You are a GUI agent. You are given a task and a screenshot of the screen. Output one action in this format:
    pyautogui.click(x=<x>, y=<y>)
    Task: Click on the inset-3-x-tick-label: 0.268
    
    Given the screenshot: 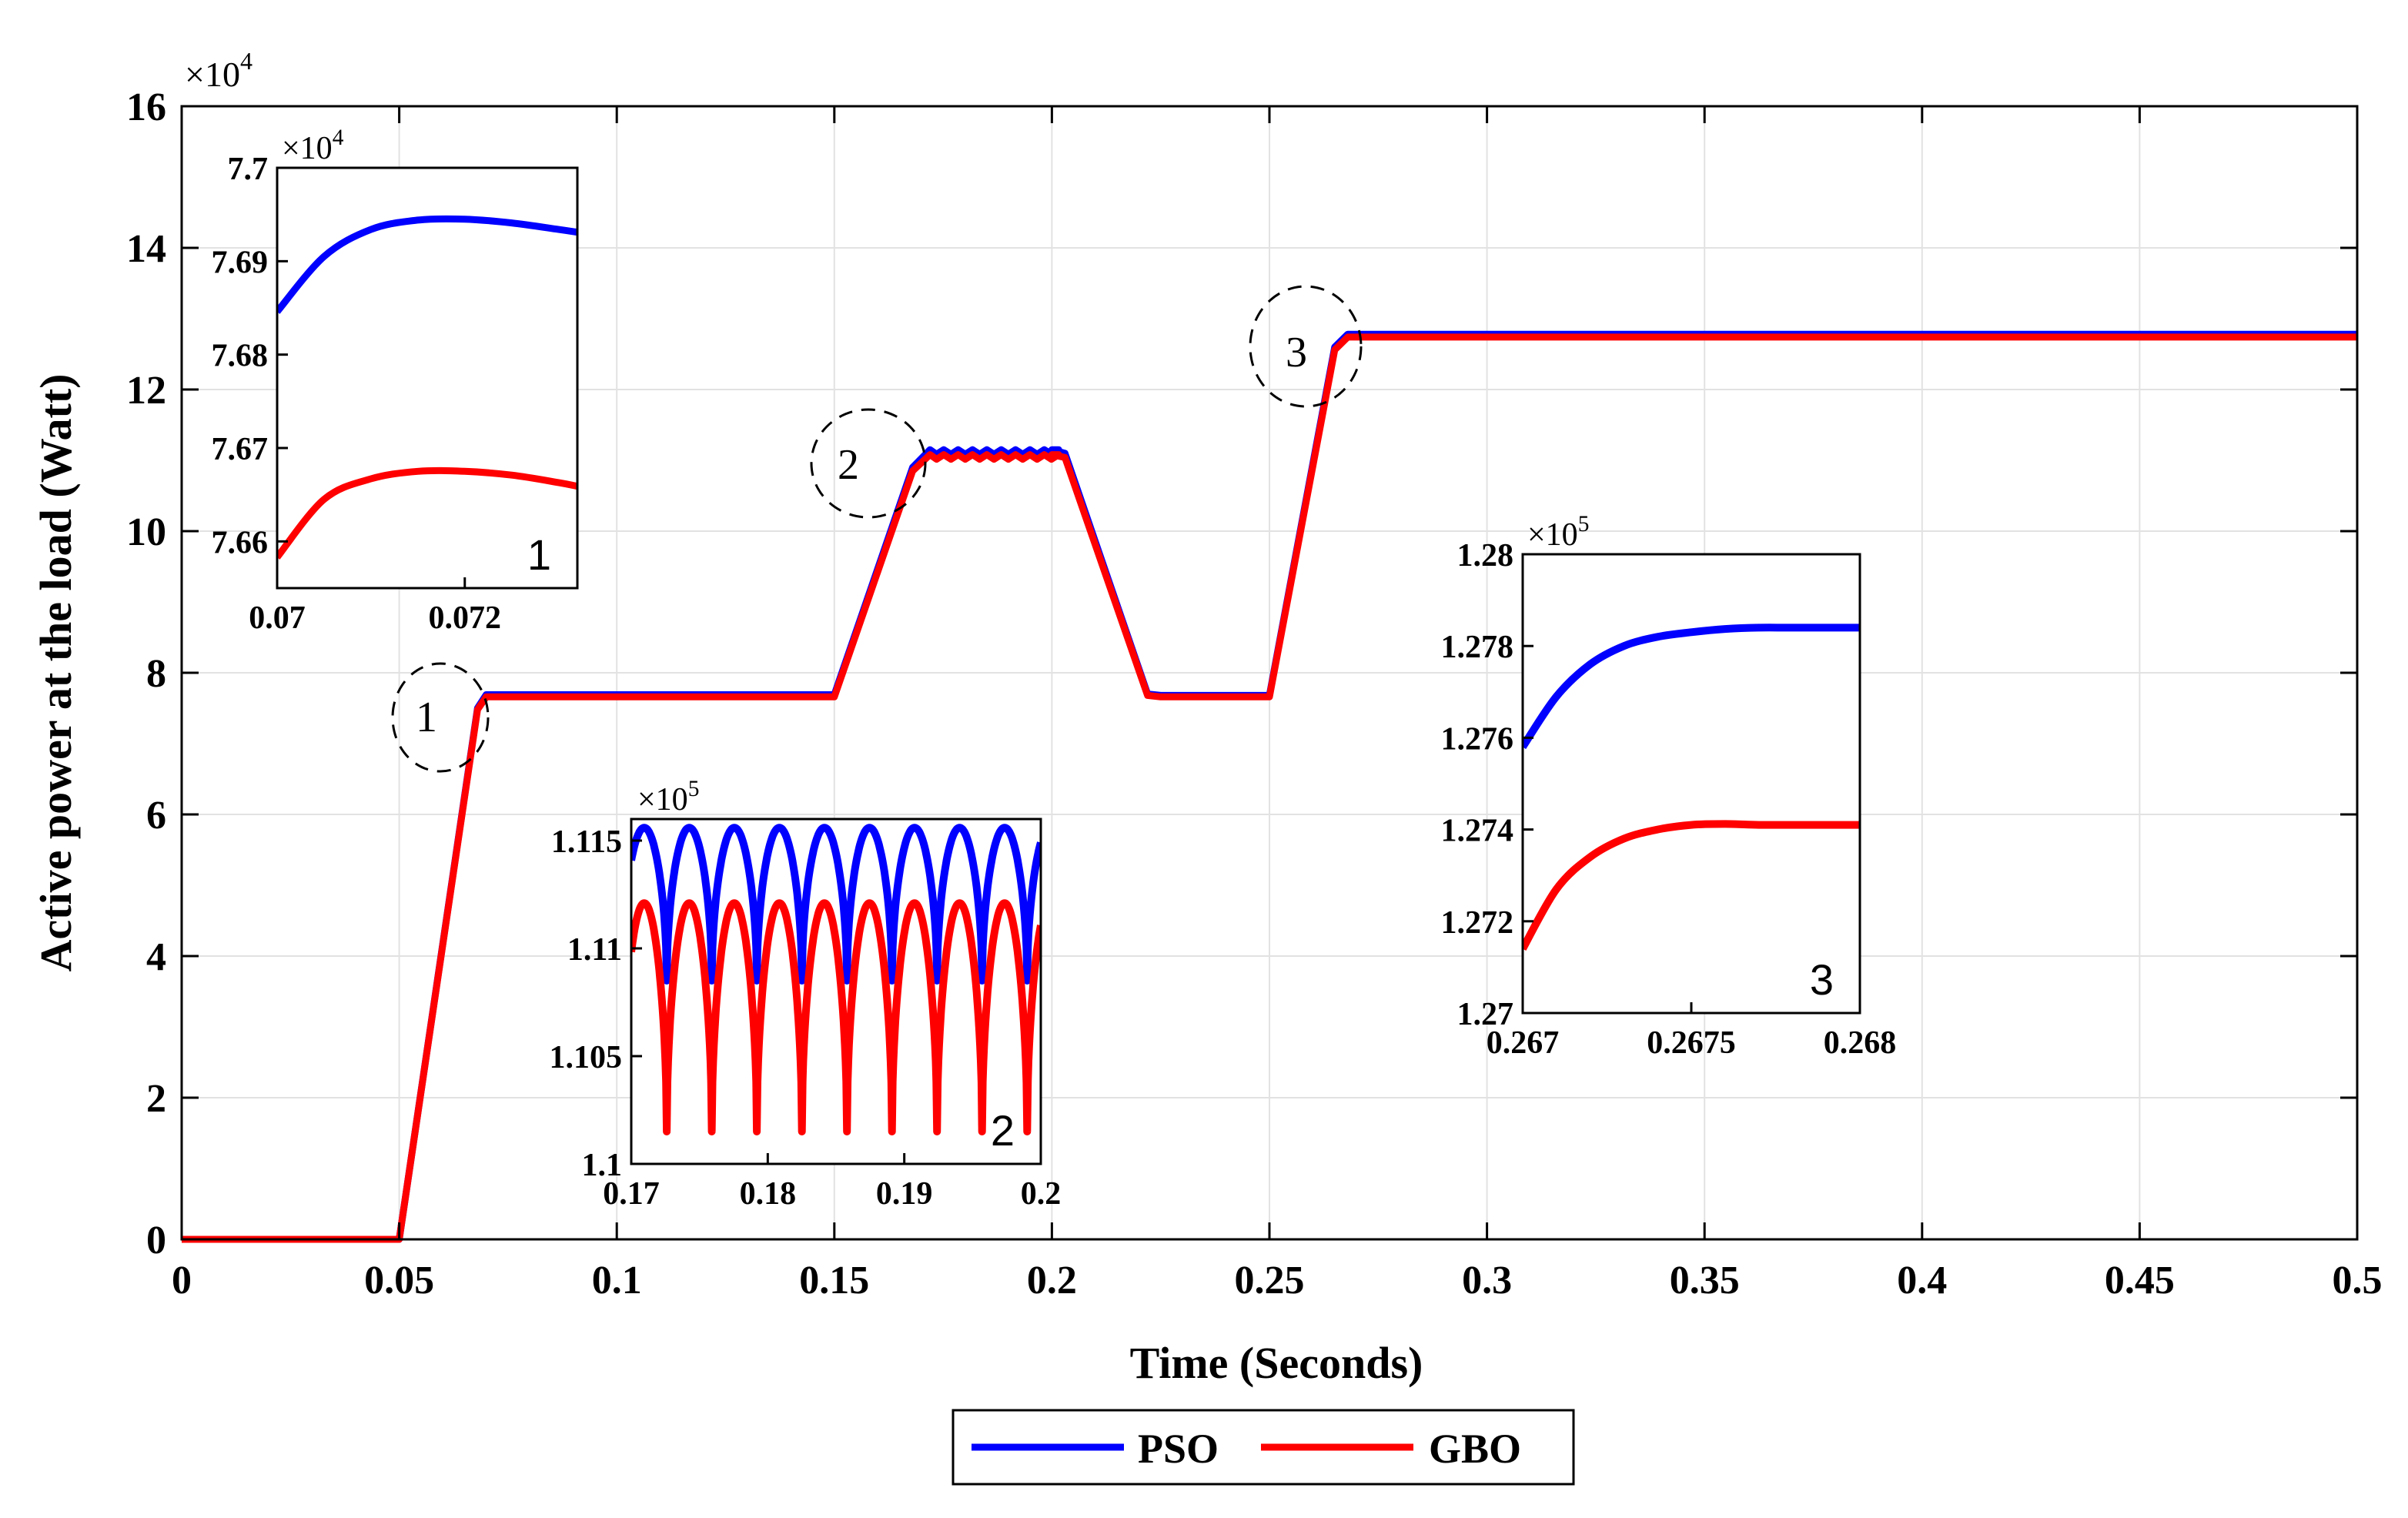 What is the action you would take?
    pyautogui.click(x=1860, y=1043)
    